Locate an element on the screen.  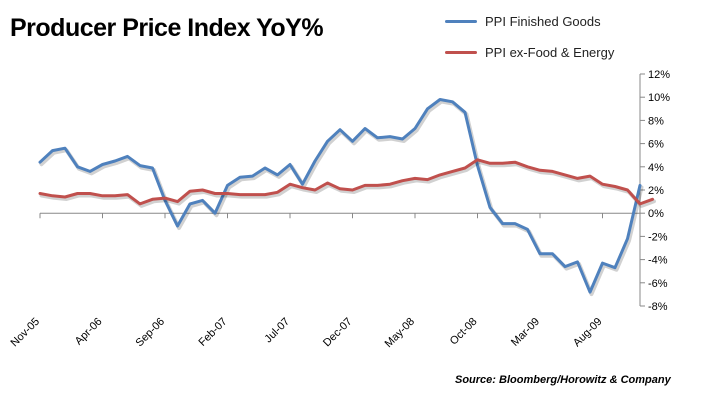
x-tick-label: Dec-07 is located at coordinates (338, 333).